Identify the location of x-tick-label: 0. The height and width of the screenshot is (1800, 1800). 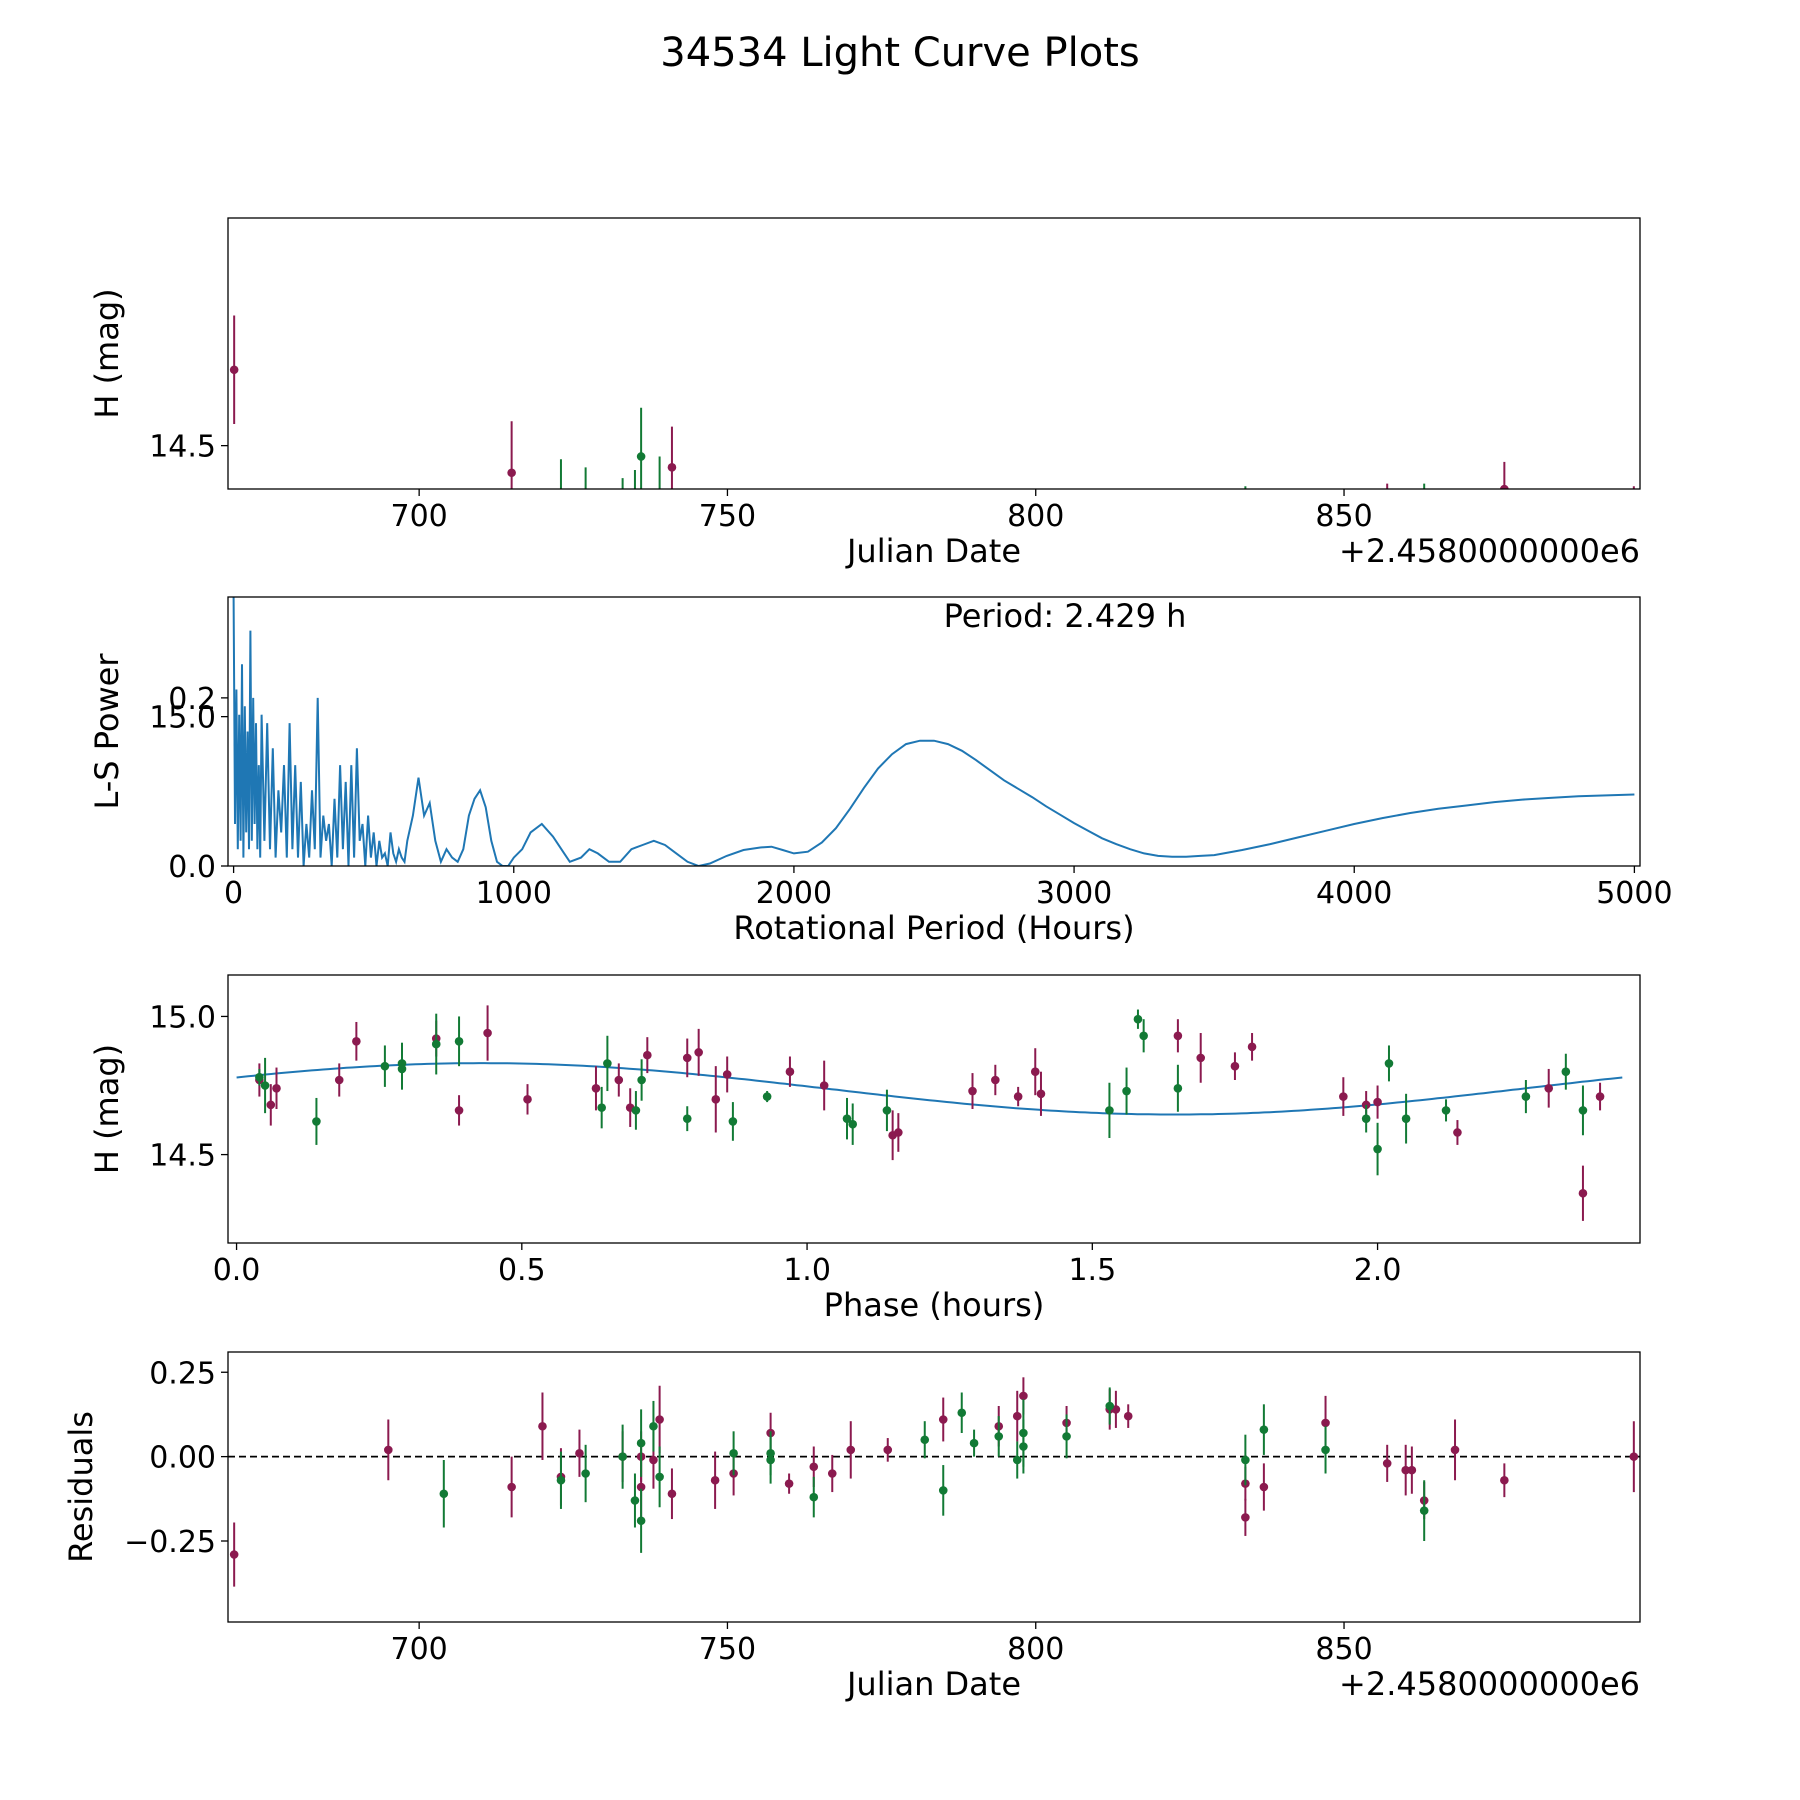
(233, 893).